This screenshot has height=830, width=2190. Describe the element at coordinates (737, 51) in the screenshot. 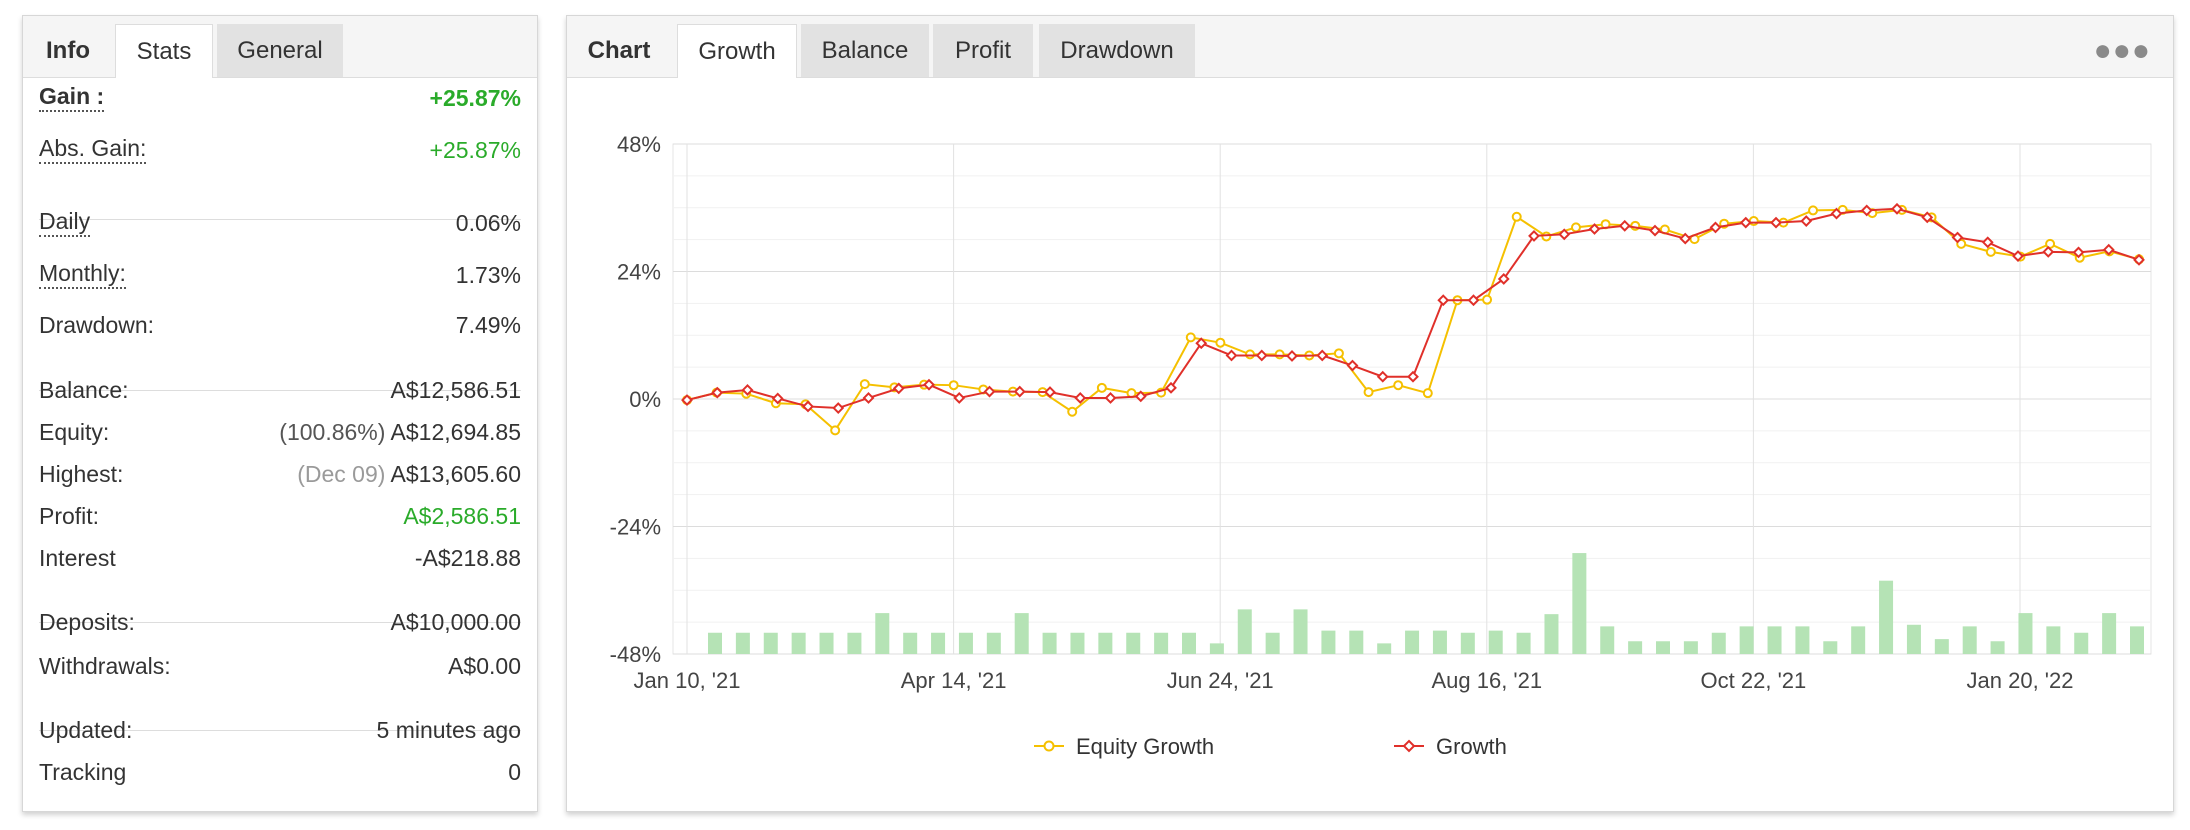

I see `tab-growth: Growth` at that location.